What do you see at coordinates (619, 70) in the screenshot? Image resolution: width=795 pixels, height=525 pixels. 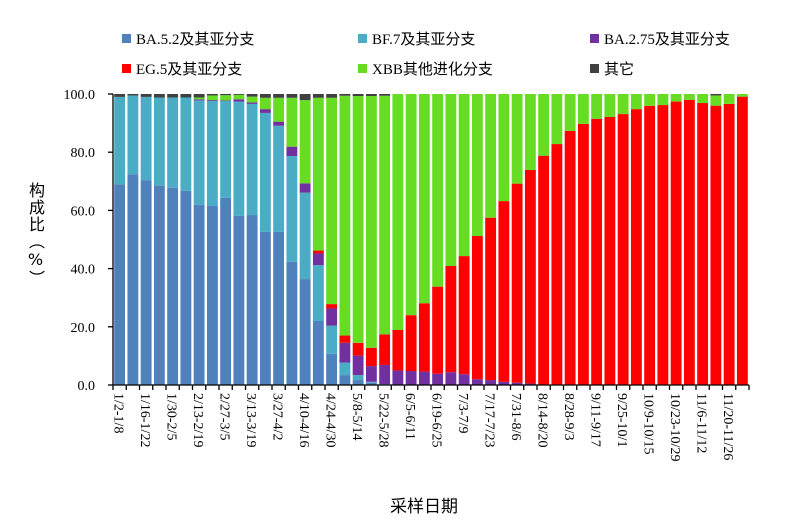 I see `legend-label: 其它` at bounding box center [619, 70].